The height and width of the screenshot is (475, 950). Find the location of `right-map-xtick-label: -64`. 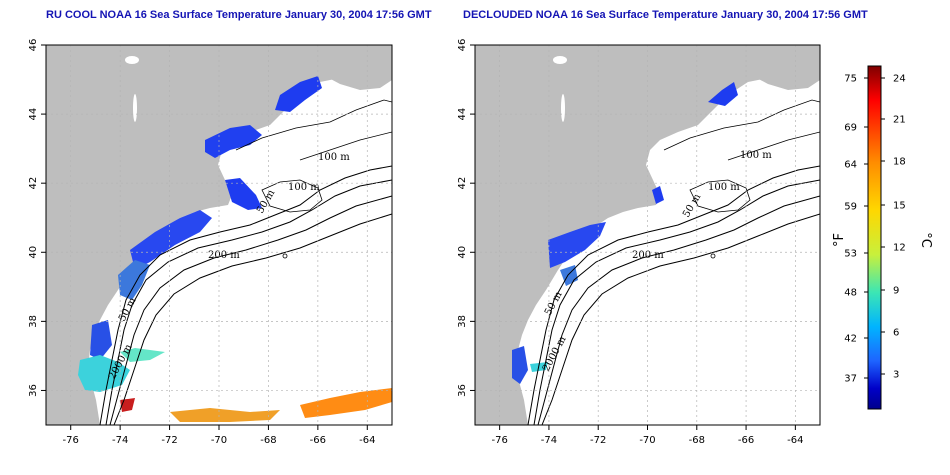

right-map-xtick-label: -64 is located at coordinates (795, 440).